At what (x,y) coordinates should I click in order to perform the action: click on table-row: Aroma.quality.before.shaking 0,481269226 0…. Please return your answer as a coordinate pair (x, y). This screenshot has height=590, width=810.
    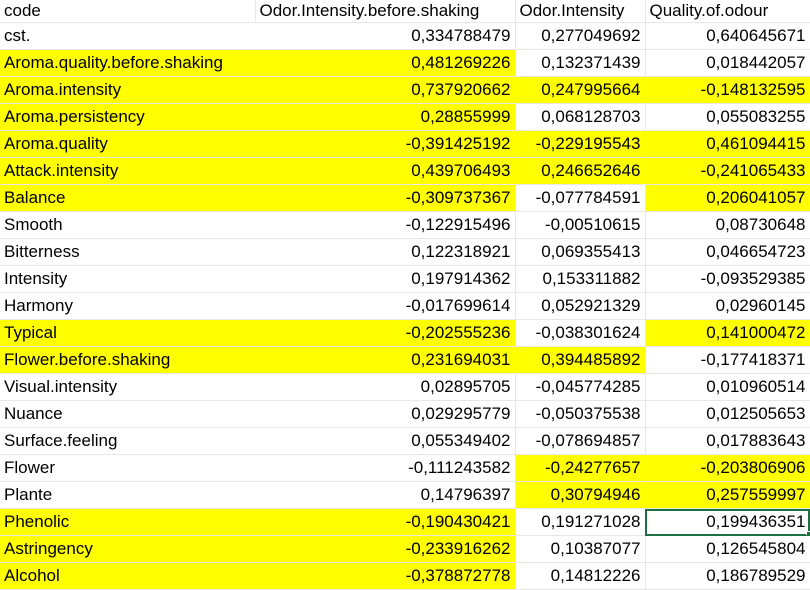
    Looking at the image, I should click on (405, 63).